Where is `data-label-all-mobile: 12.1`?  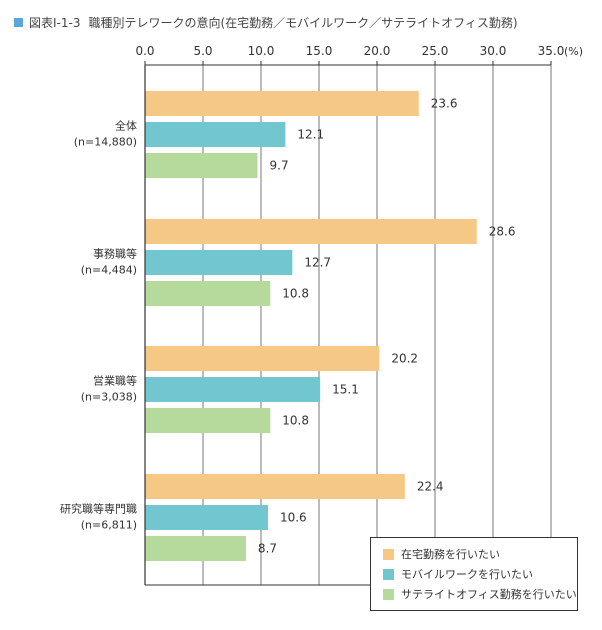 data-label-all-mobile: 12.1 is located at coordinates (310, 135).